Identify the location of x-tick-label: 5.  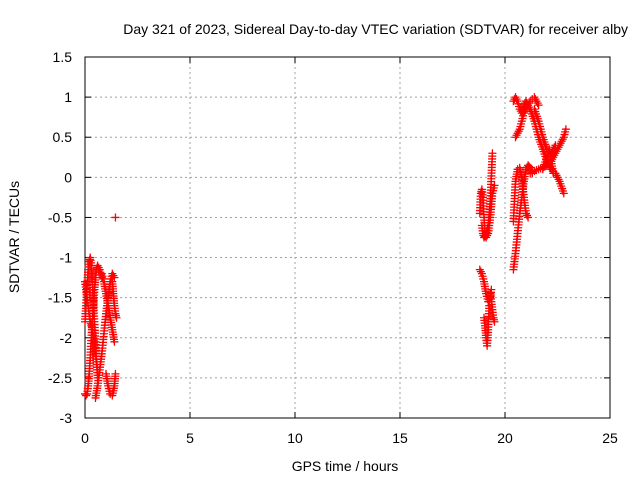
(190, 438).